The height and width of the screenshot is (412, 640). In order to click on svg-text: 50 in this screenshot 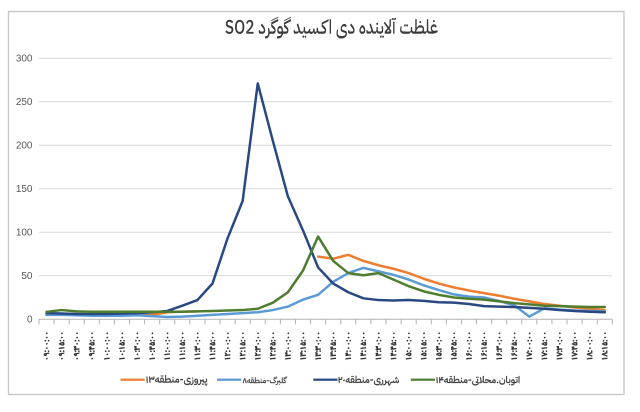, I will do `click(27, 276)`.